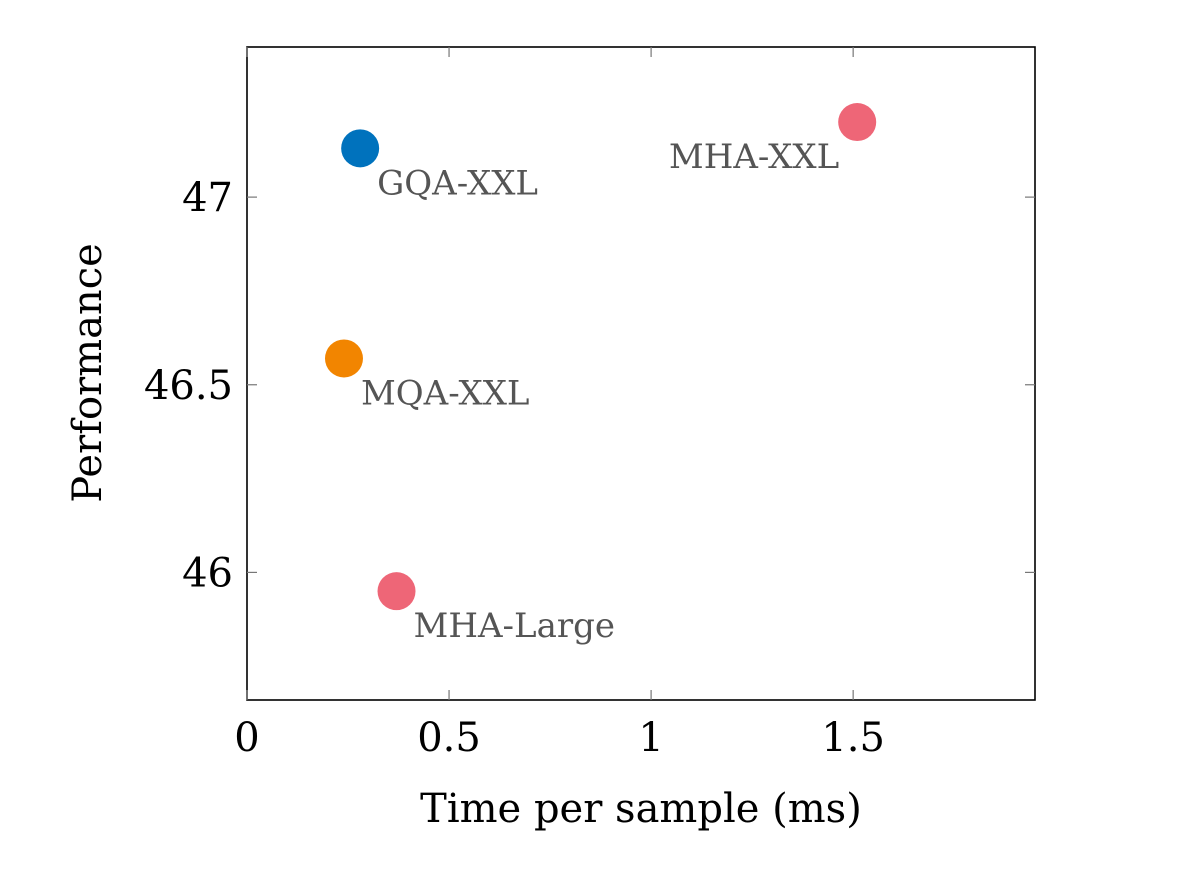 This screenshot has height=874, width=1186. I want to click on y-tick-label: 46, so click(207, 573).